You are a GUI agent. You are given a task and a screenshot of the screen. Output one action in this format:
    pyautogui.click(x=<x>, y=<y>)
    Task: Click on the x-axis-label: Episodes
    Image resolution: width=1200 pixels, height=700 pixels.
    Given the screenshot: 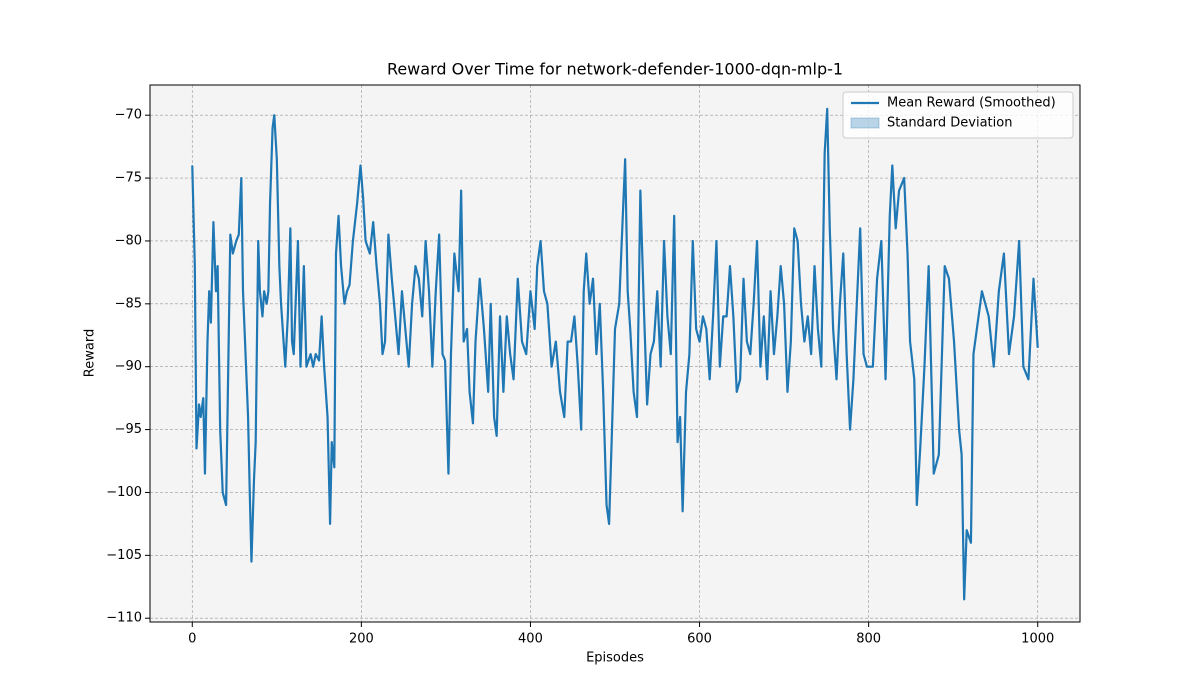 What is the action you would take?
    pyautogui.click(x=615, y=658)
    